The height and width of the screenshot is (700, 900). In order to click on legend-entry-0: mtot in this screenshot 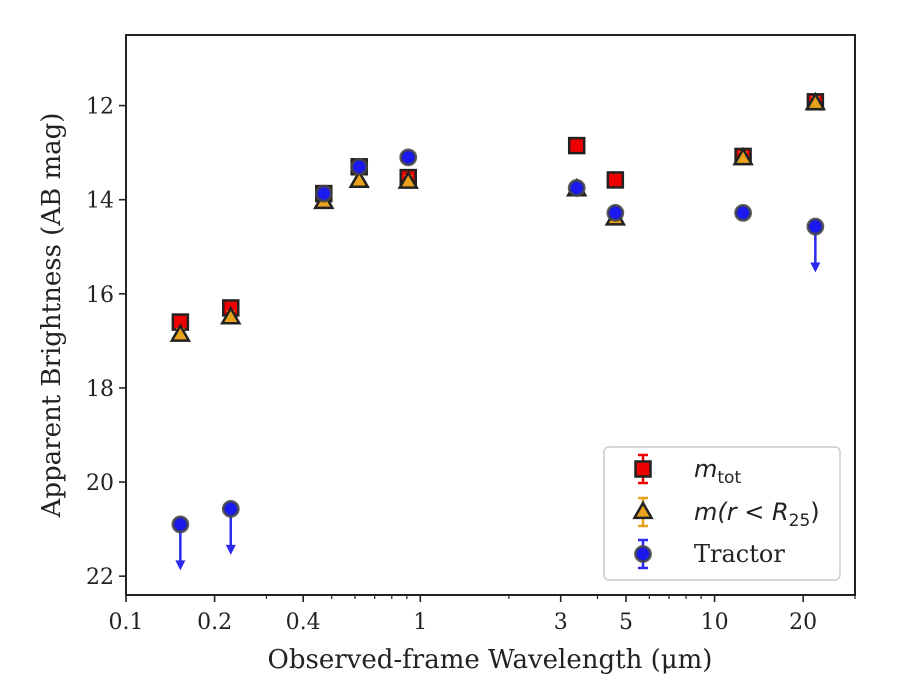, I will do `click(687, 470)`.